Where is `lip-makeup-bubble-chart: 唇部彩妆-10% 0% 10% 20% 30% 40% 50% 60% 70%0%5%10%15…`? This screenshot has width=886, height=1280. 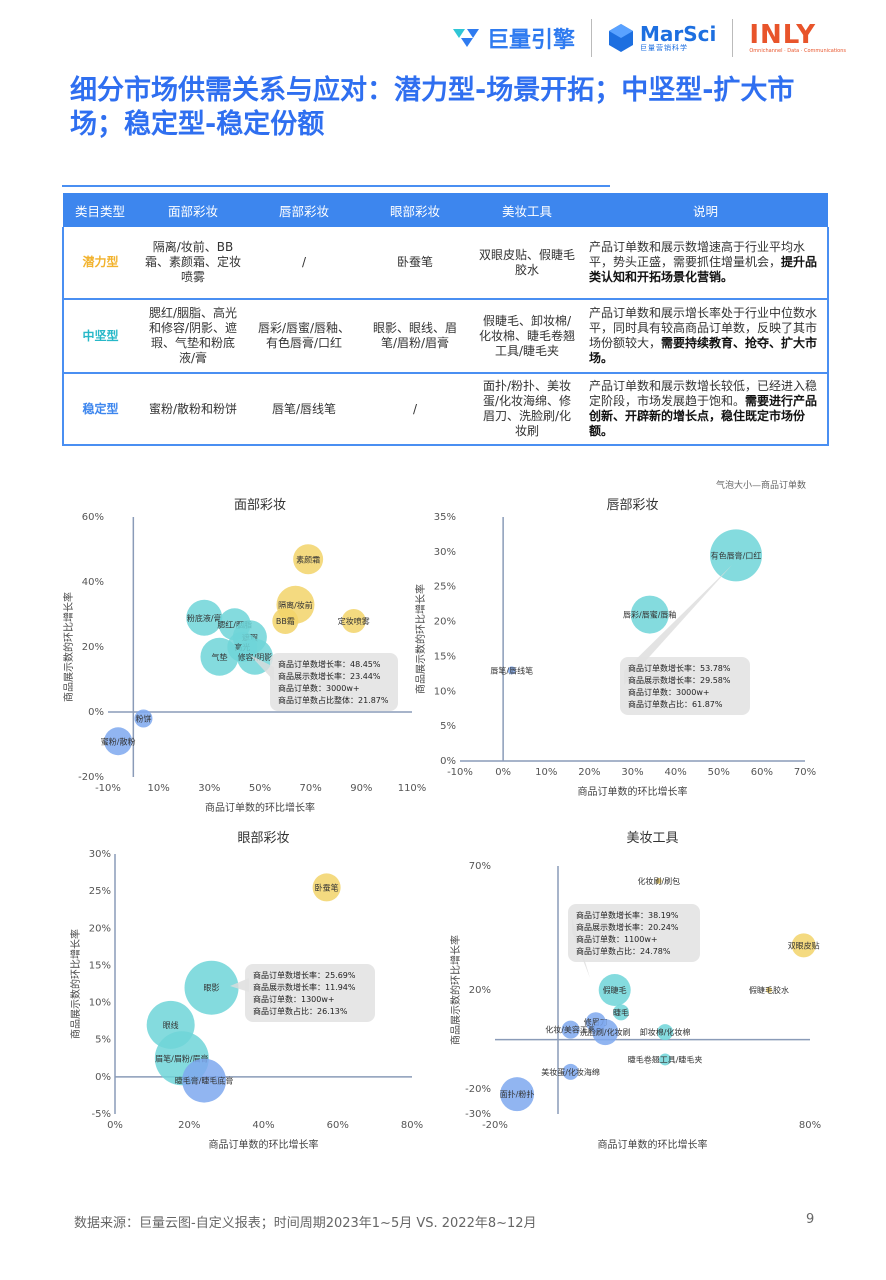 lip-makeup-bubble-chart: 唇部彩妆-10% 0% 10% 20% 30% 40% 50% 60% 70%0%5%10%15… is located at coordinates (615, 648).